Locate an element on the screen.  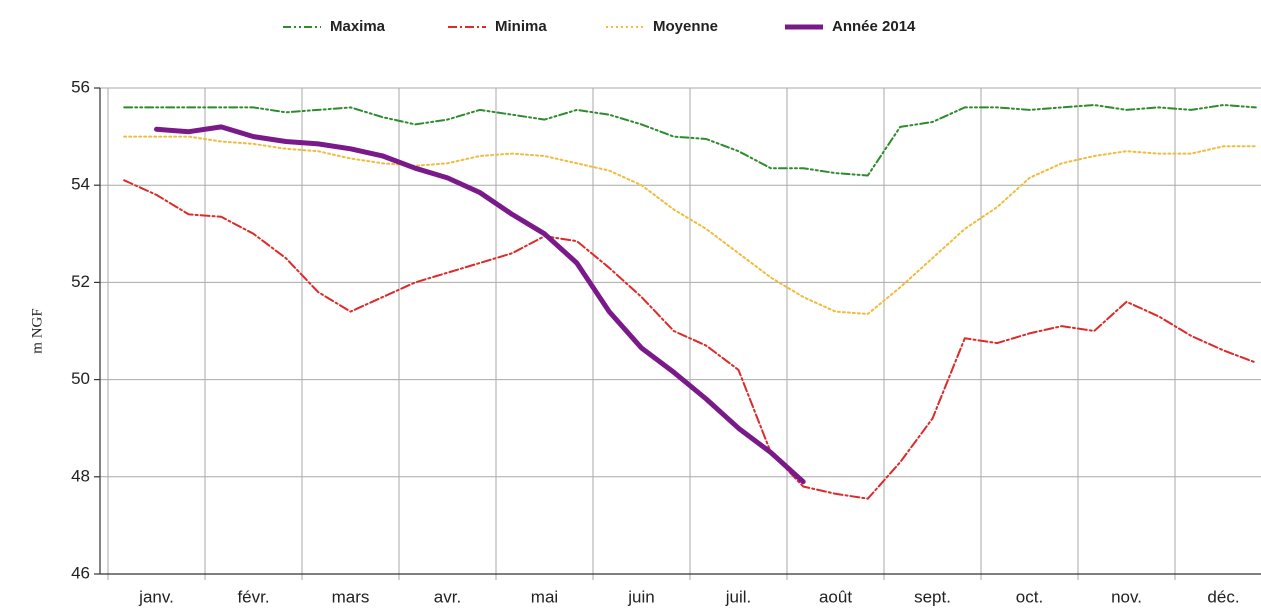
x-tick-label: déc. is located at coordinates (1223, 596).